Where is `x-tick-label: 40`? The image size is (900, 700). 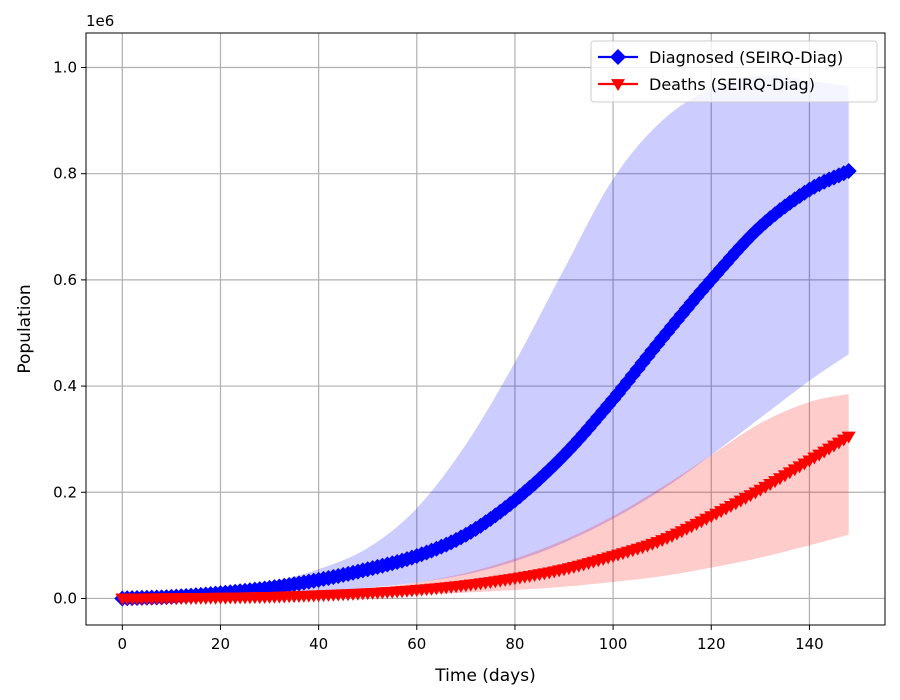
x-tick-label: 40 is located at coordinates (318, 644).